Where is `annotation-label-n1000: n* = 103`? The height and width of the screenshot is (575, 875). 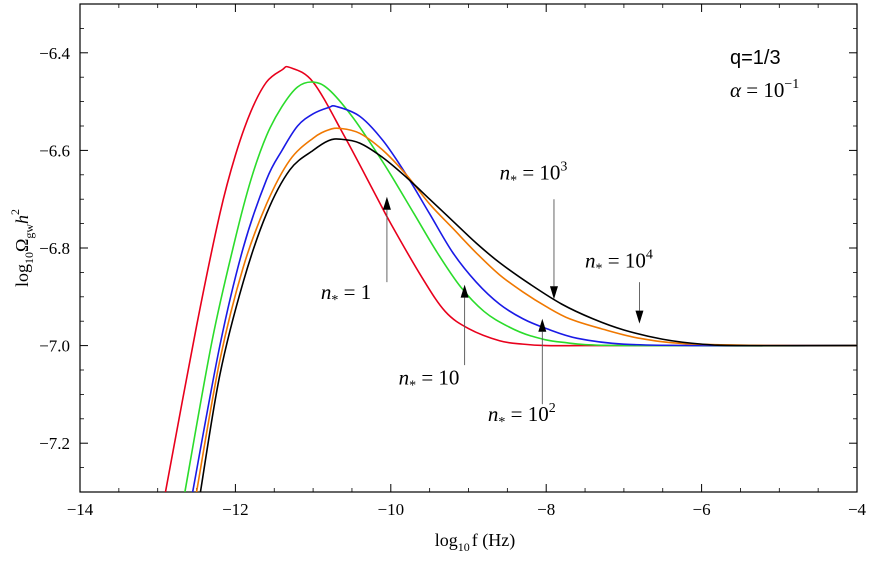 annotation-label-n1000: n* = 103 is located at coordinates (534, 174).